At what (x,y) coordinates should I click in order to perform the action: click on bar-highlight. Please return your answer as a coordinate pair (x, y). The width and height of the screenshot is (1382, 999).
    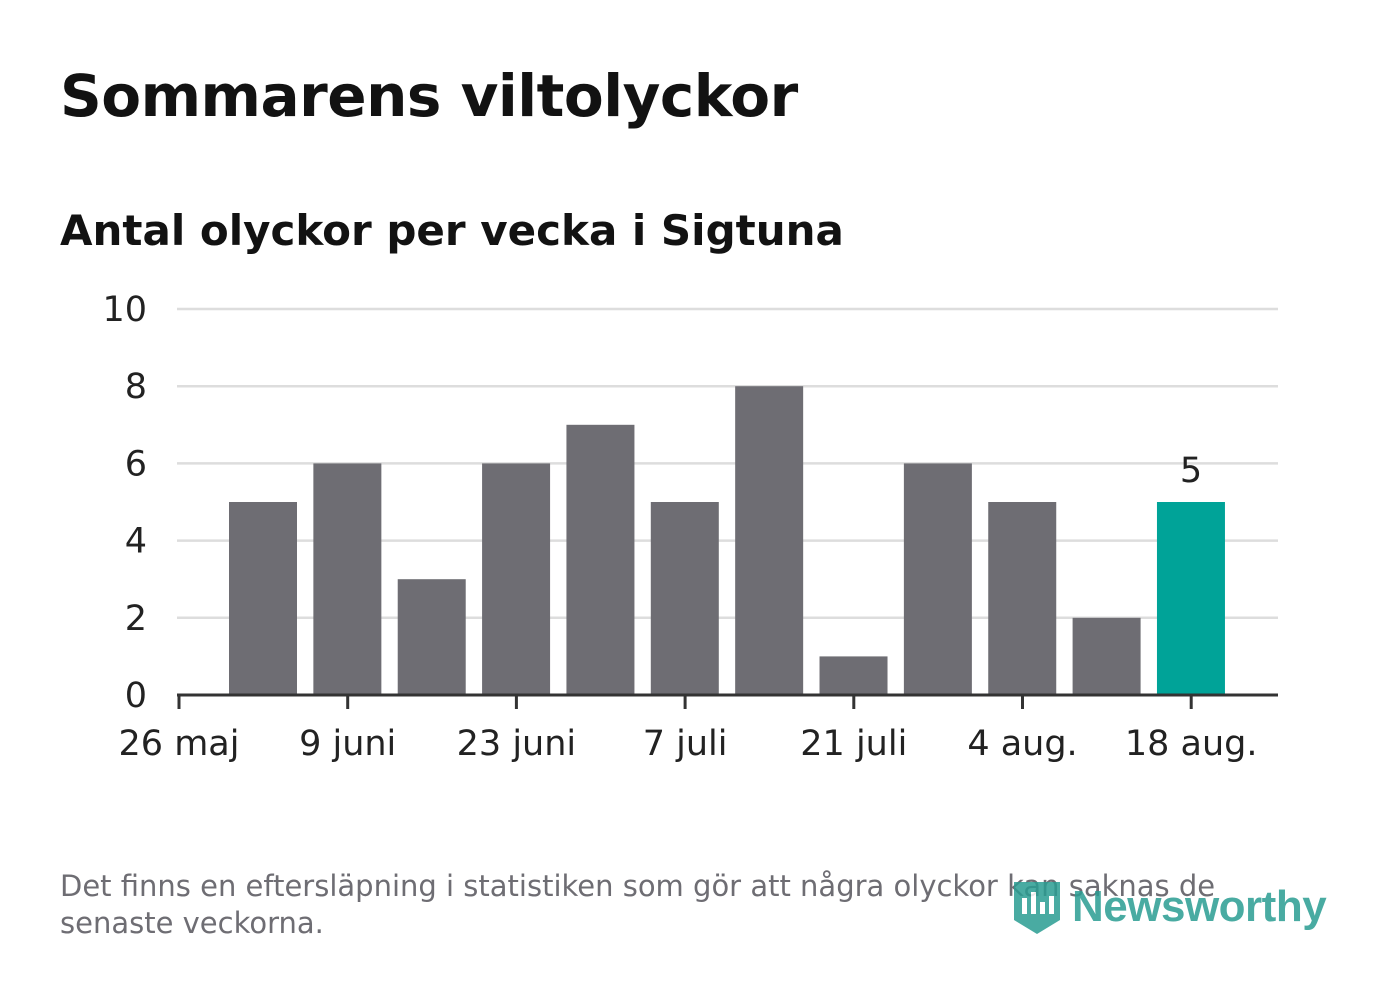
    Looking at the image, I should click on (1190, 598).